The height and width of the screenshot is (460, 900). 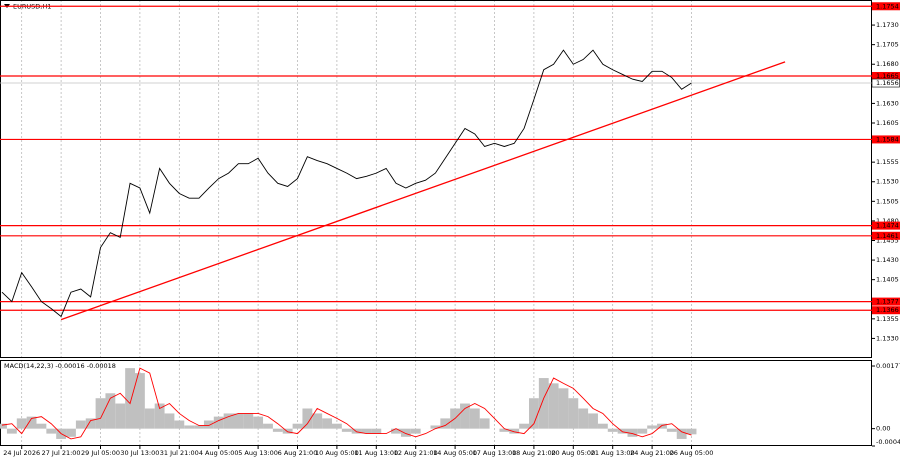 I want to click on y-tick-label: 1.1680, so click(x=887, y=64).